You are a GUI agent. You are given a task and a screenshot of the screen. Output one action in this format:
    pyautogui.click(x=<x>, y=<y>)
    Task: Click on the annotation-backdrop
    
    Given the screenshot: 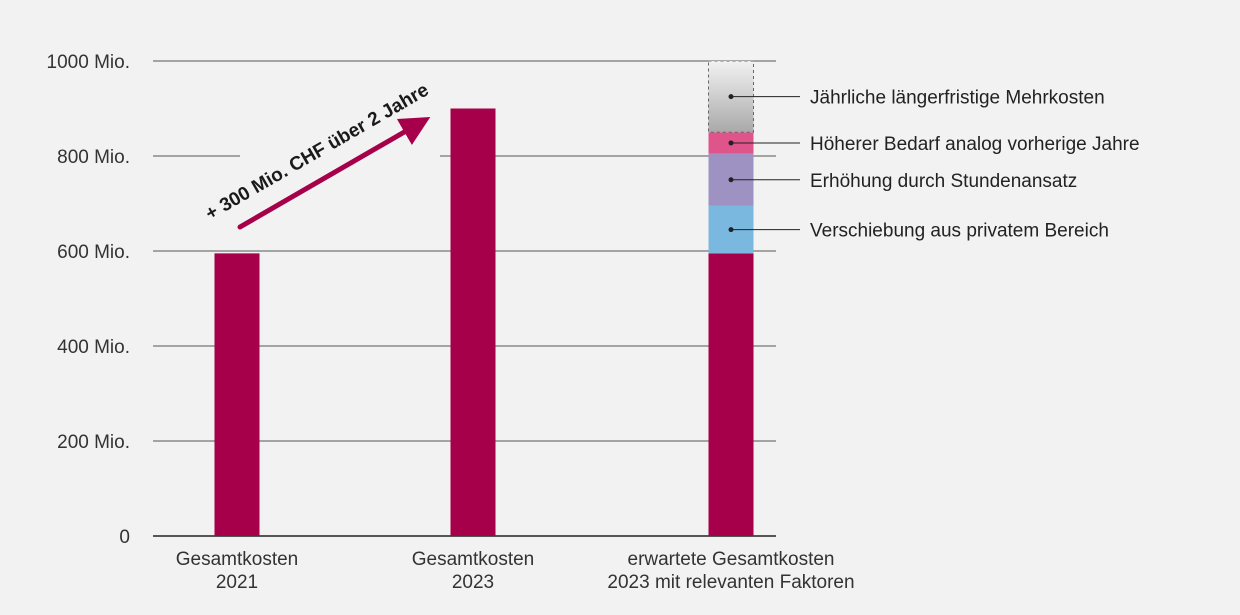 What is the action you would take?
    pyautogui.click(x=340, y=156)
    